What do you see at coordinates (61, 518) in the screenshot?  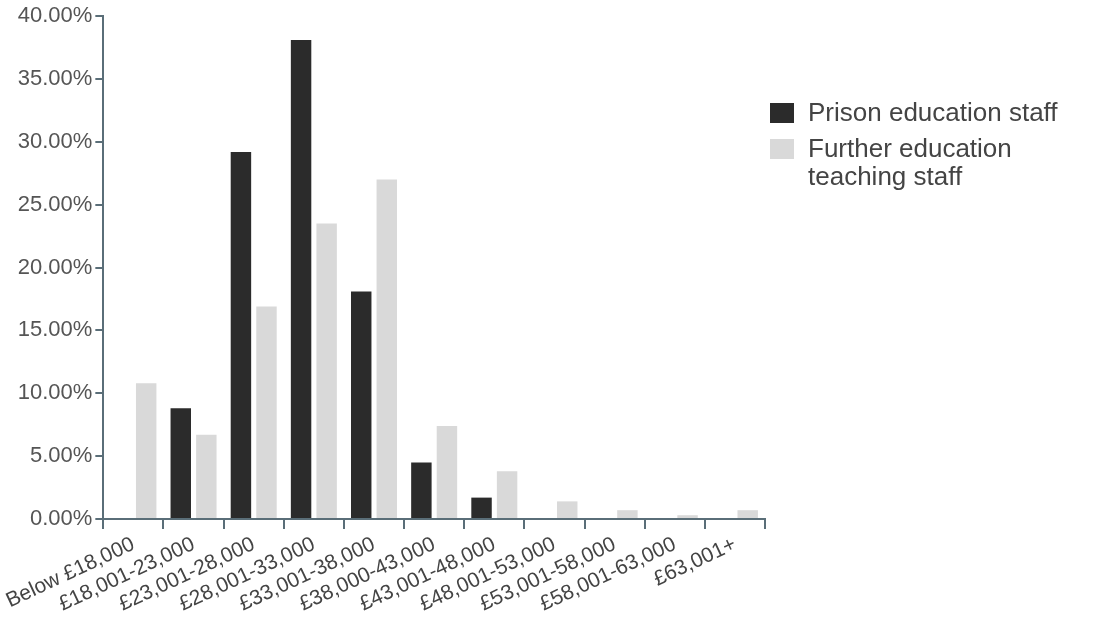 I see `y-tick-label: 0.00%` at bounding box center [61, 518].